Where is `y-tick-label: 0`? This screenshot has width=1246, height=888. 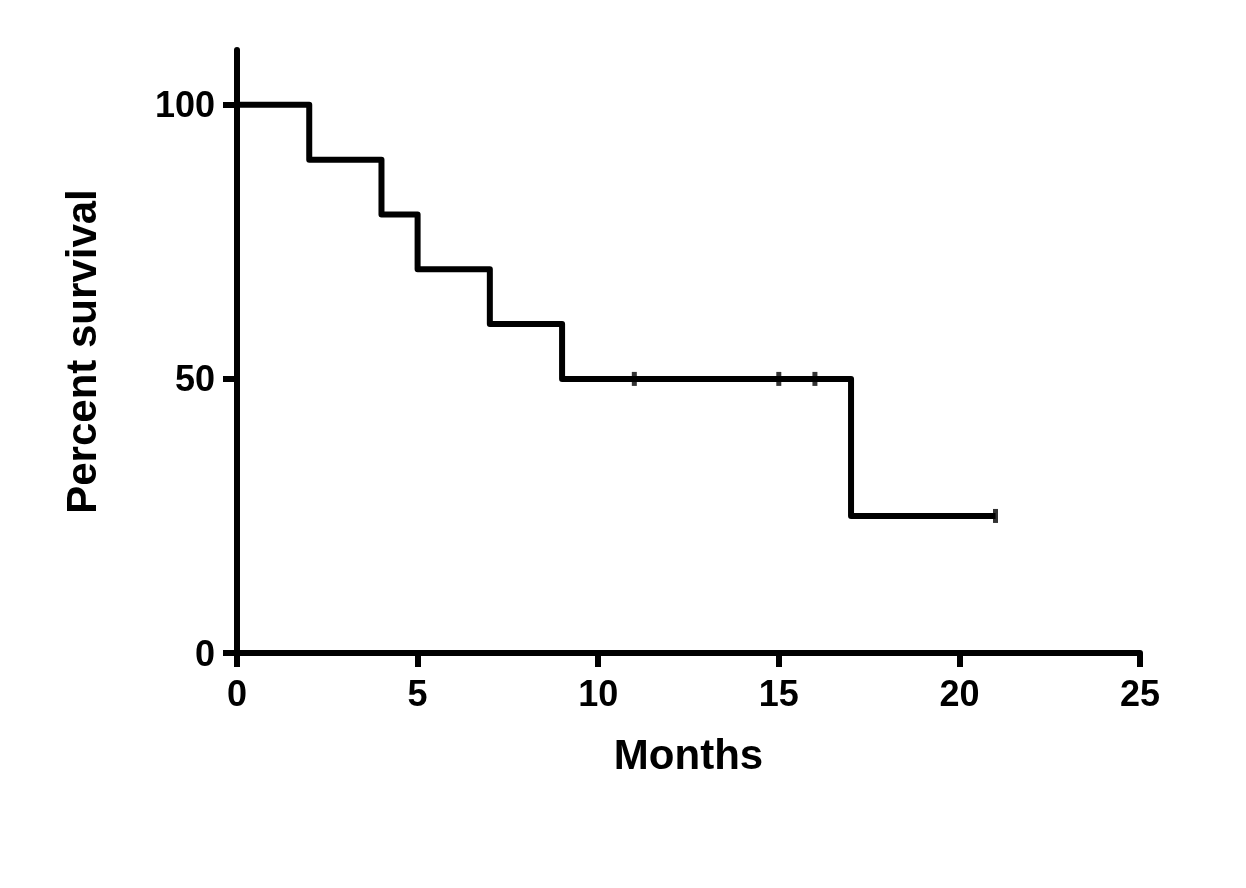 y-tick-label: 0 is located at coordinates (204, 653).